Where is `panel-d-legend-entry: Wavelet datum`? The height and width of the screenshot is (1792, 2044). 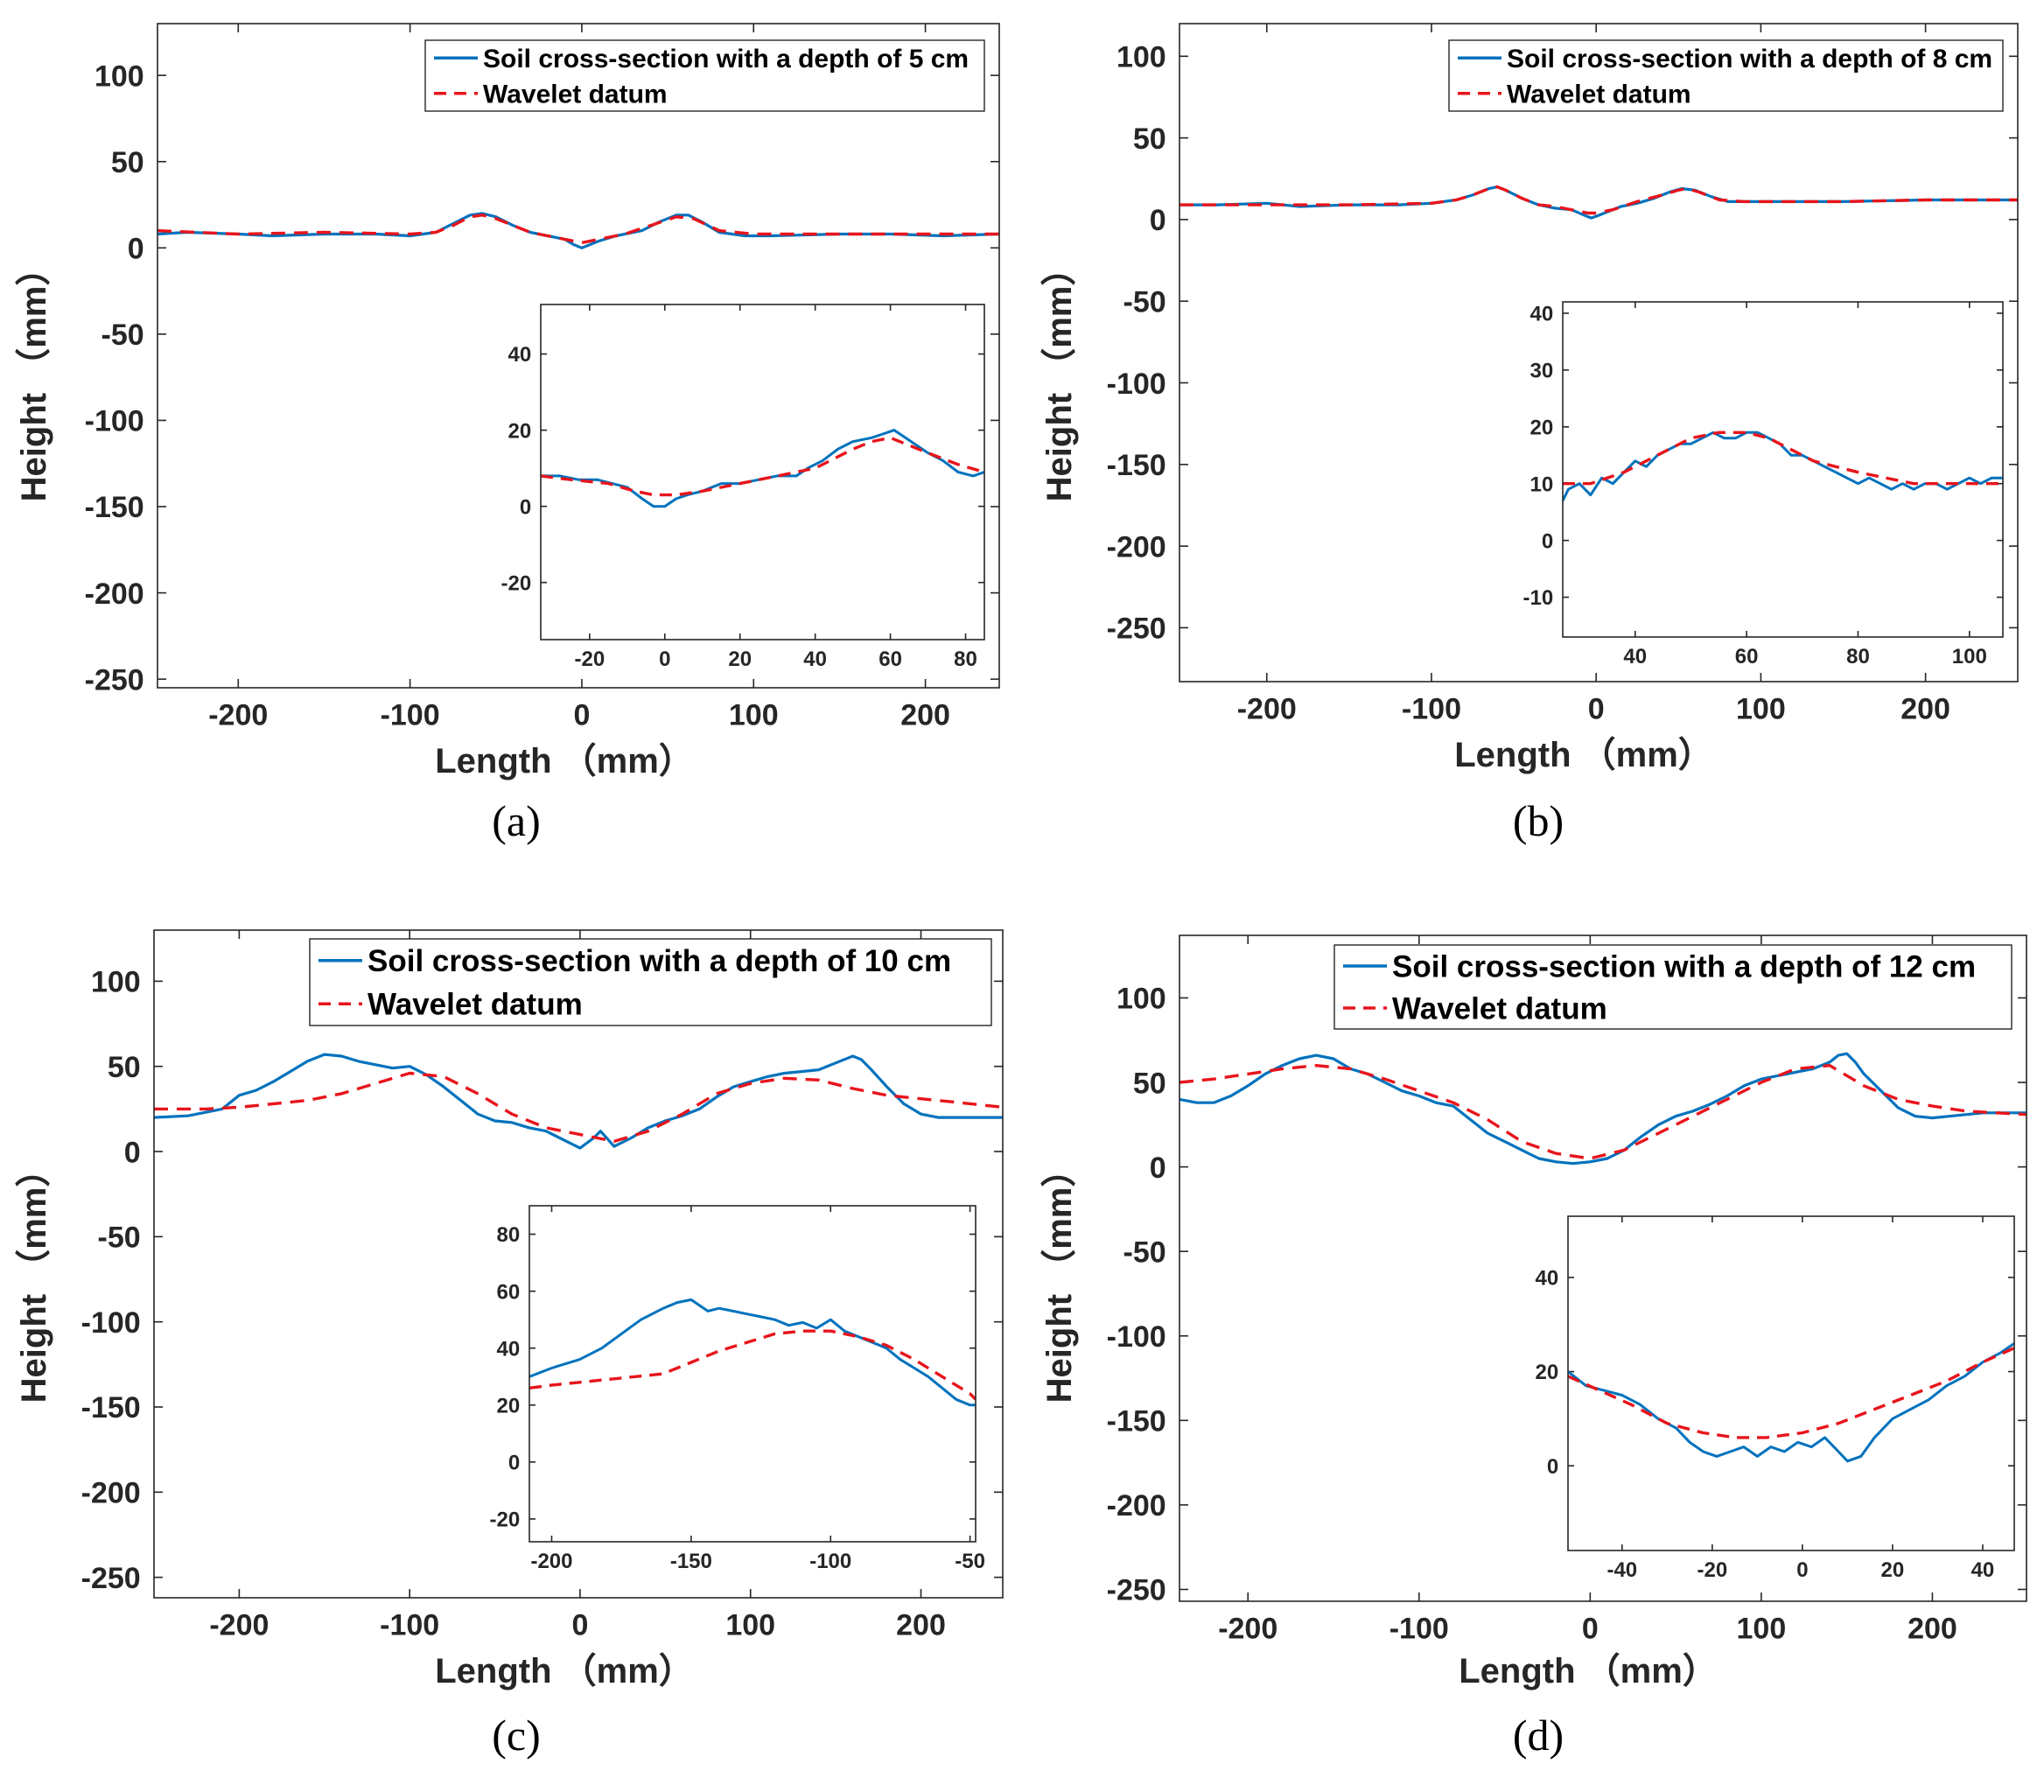 panel-d-legend-entry: Wavelet datum is located at coordinates (1499, 1008).